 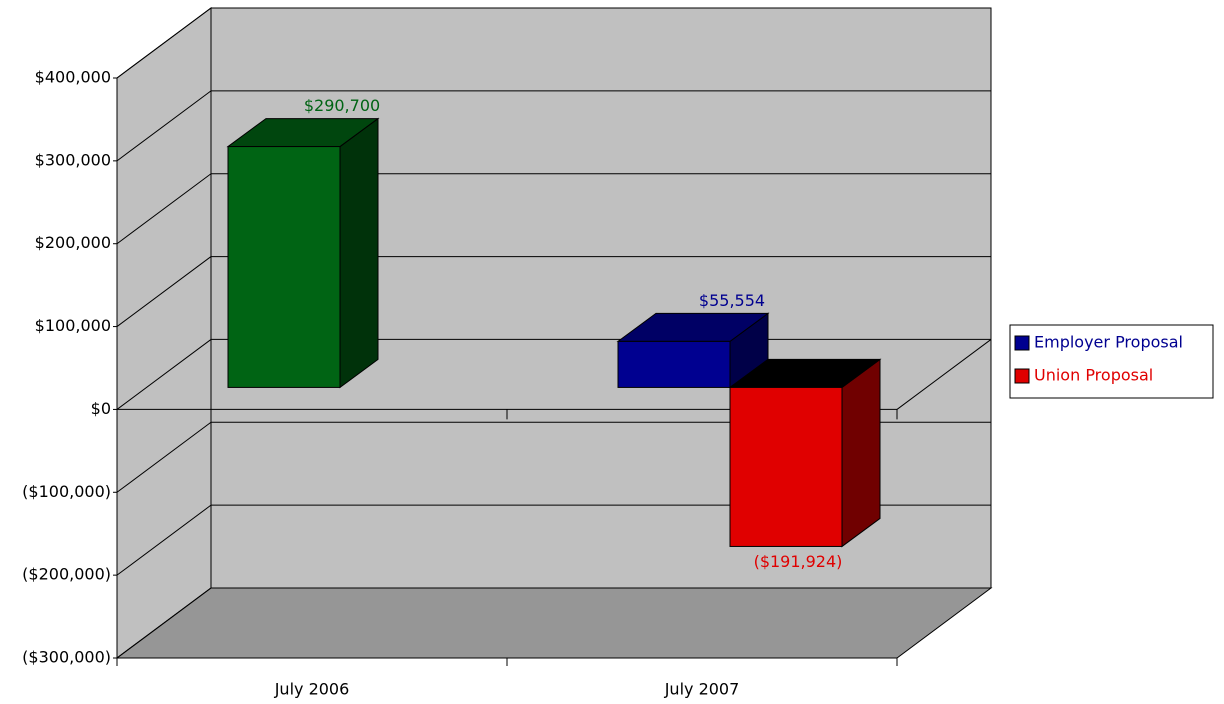 What do you see at coordinates (66, 491) in the screenshot?
I see `y-tick-label: ($100,000)` at bounding box center [66, 491].